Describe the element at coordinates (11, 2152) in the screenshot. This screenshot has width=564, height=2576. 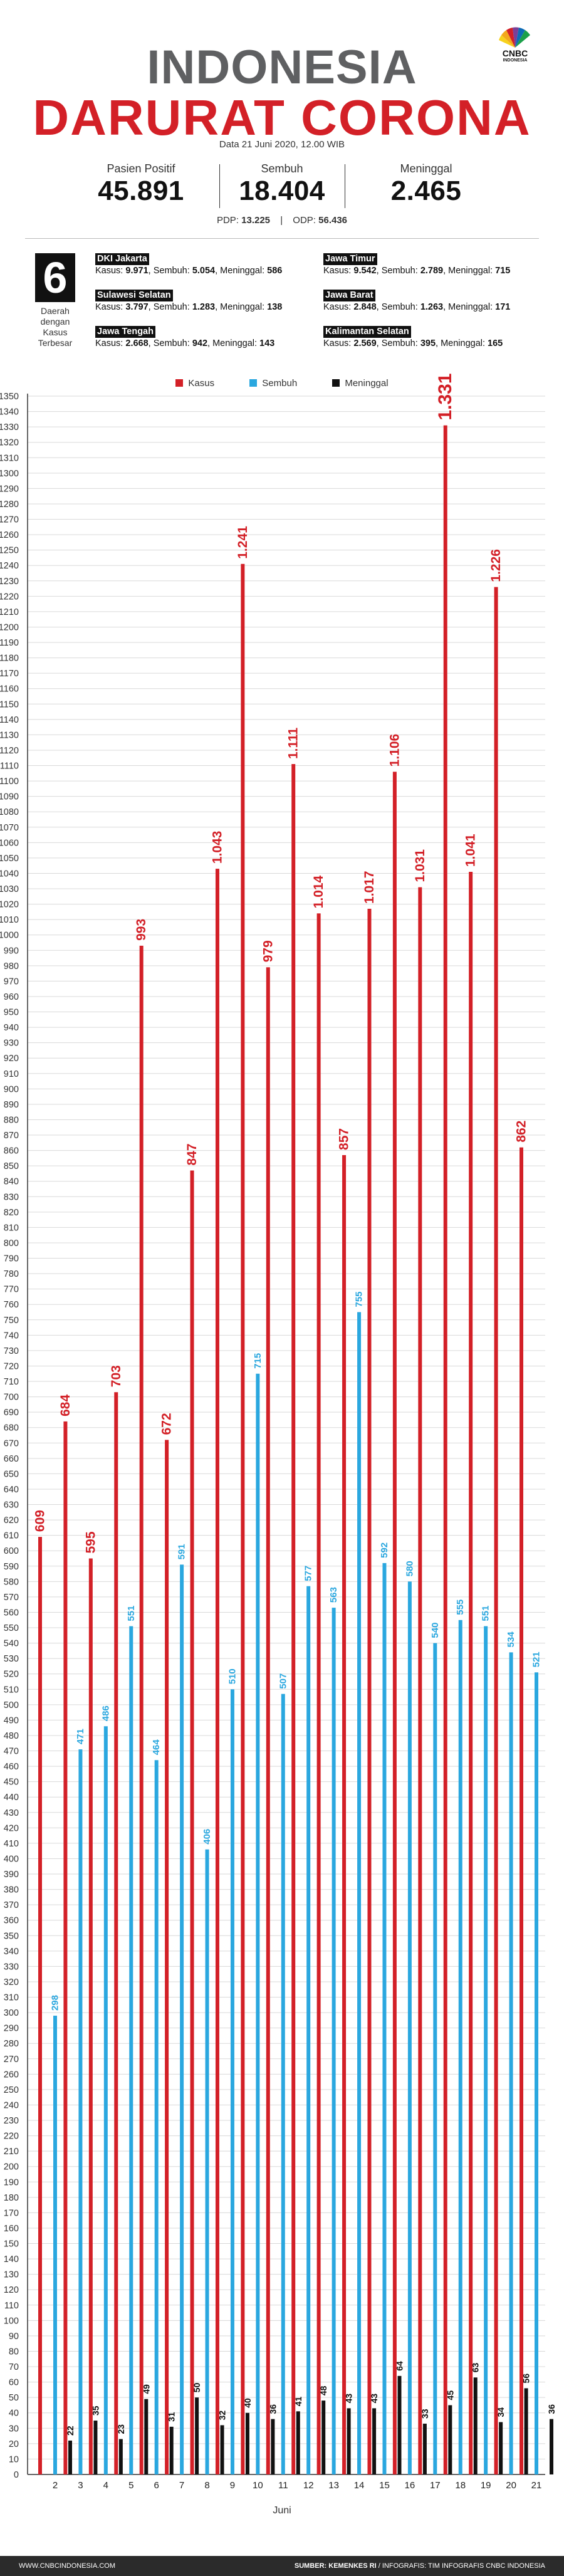
I see `y-tick-label: 210` at that location.